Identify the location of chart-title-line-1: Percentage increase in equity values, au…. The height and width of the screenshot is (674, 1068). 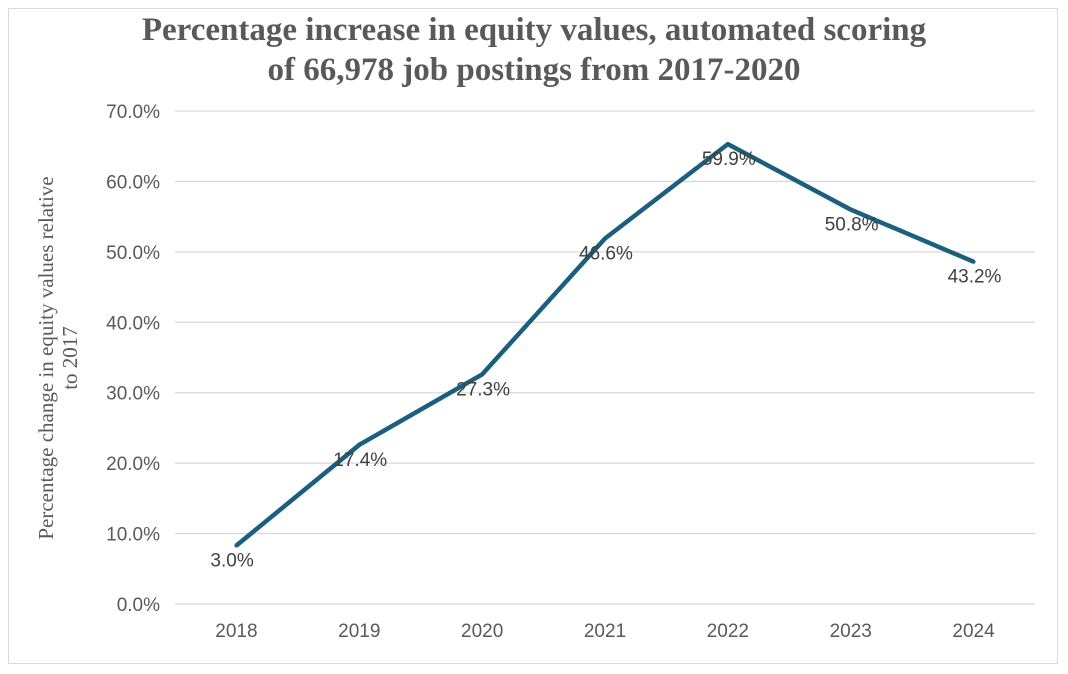
(534, 30).